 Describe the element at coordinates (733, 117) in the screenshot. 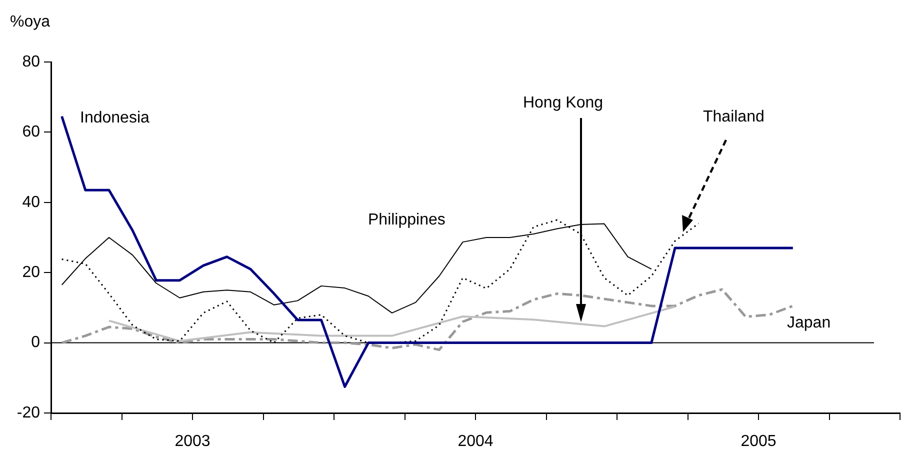

I see `text: Thailand` at that location.